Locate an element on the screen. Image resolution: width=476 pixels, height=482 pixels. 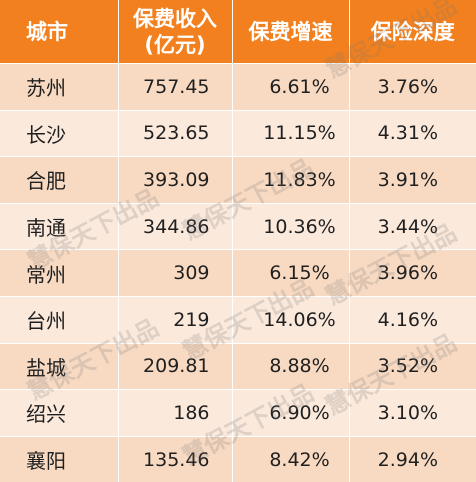
premium-cell: 135.46 is located at coordinates (175, 458).